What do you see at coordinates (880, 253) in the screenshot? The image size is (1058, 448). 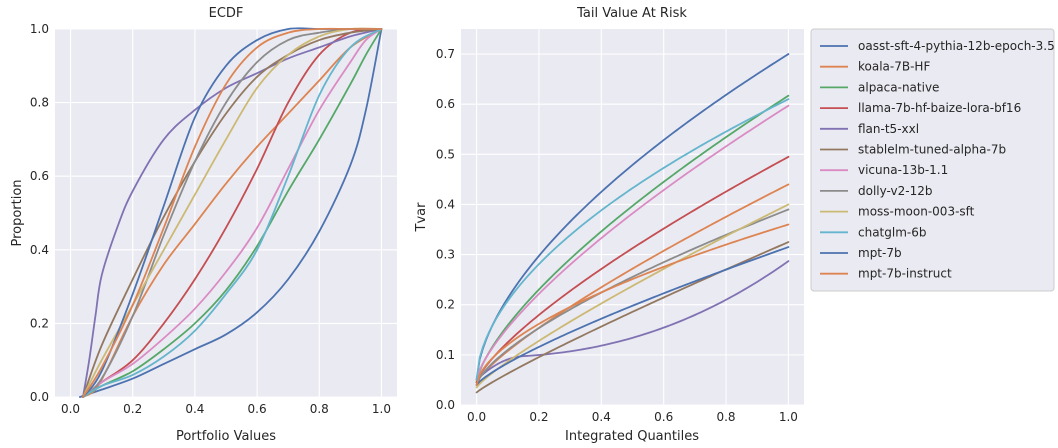 I see `legend-label-mpt-7b: mpt-7b` at bounding box center [880, 253].